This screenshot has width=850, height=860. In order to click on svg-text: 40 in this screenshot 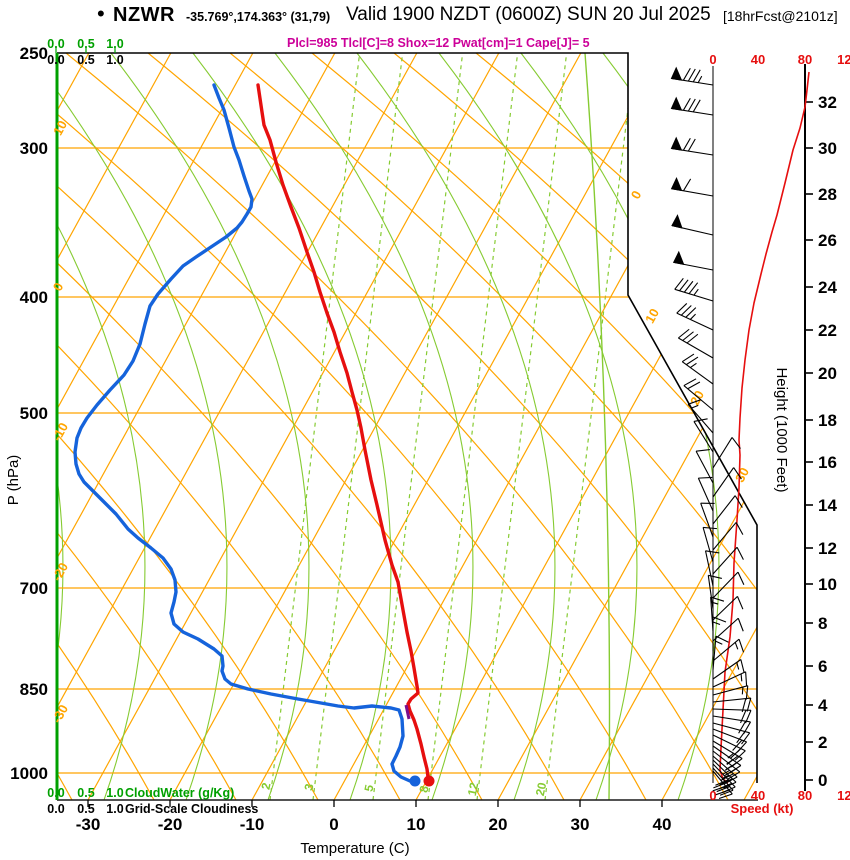, I will do `click(758, 795)`.